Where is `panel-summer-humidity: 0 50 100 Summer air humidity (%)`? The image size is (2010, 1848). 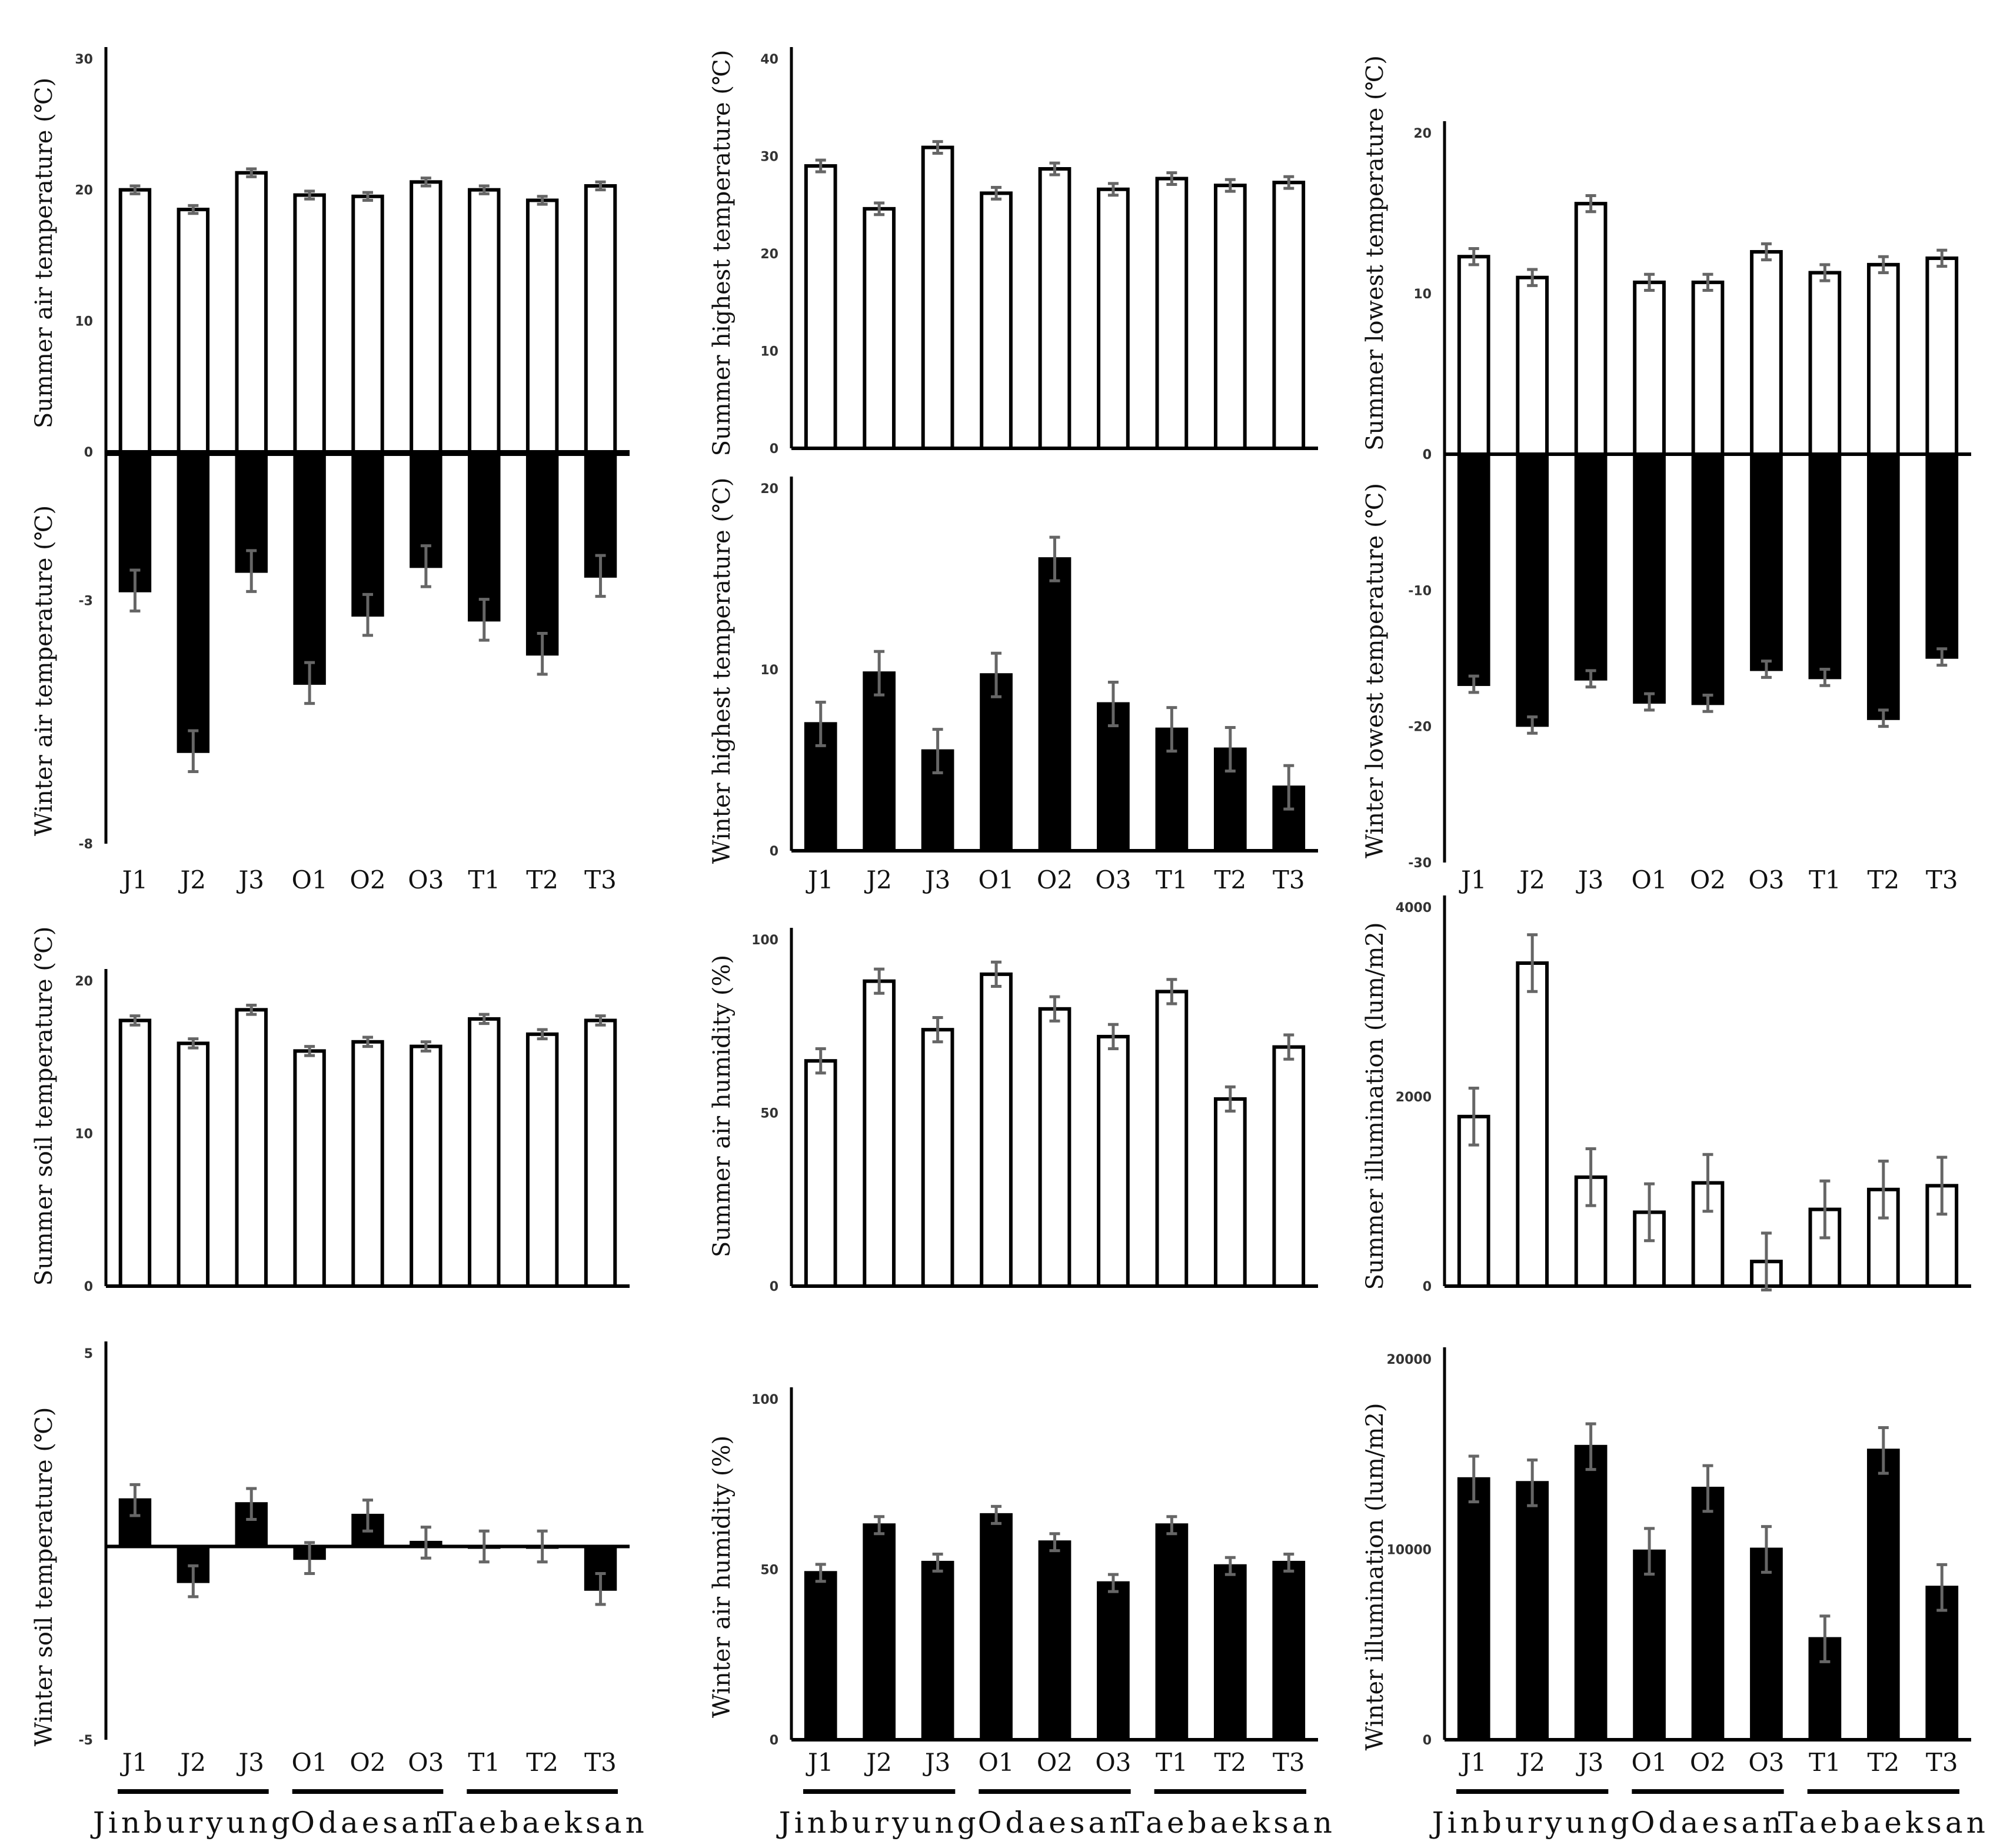 panel-summer-humidity: 0 50 100 Summer air humidity (%) is located at coordinates (1013, 1111).